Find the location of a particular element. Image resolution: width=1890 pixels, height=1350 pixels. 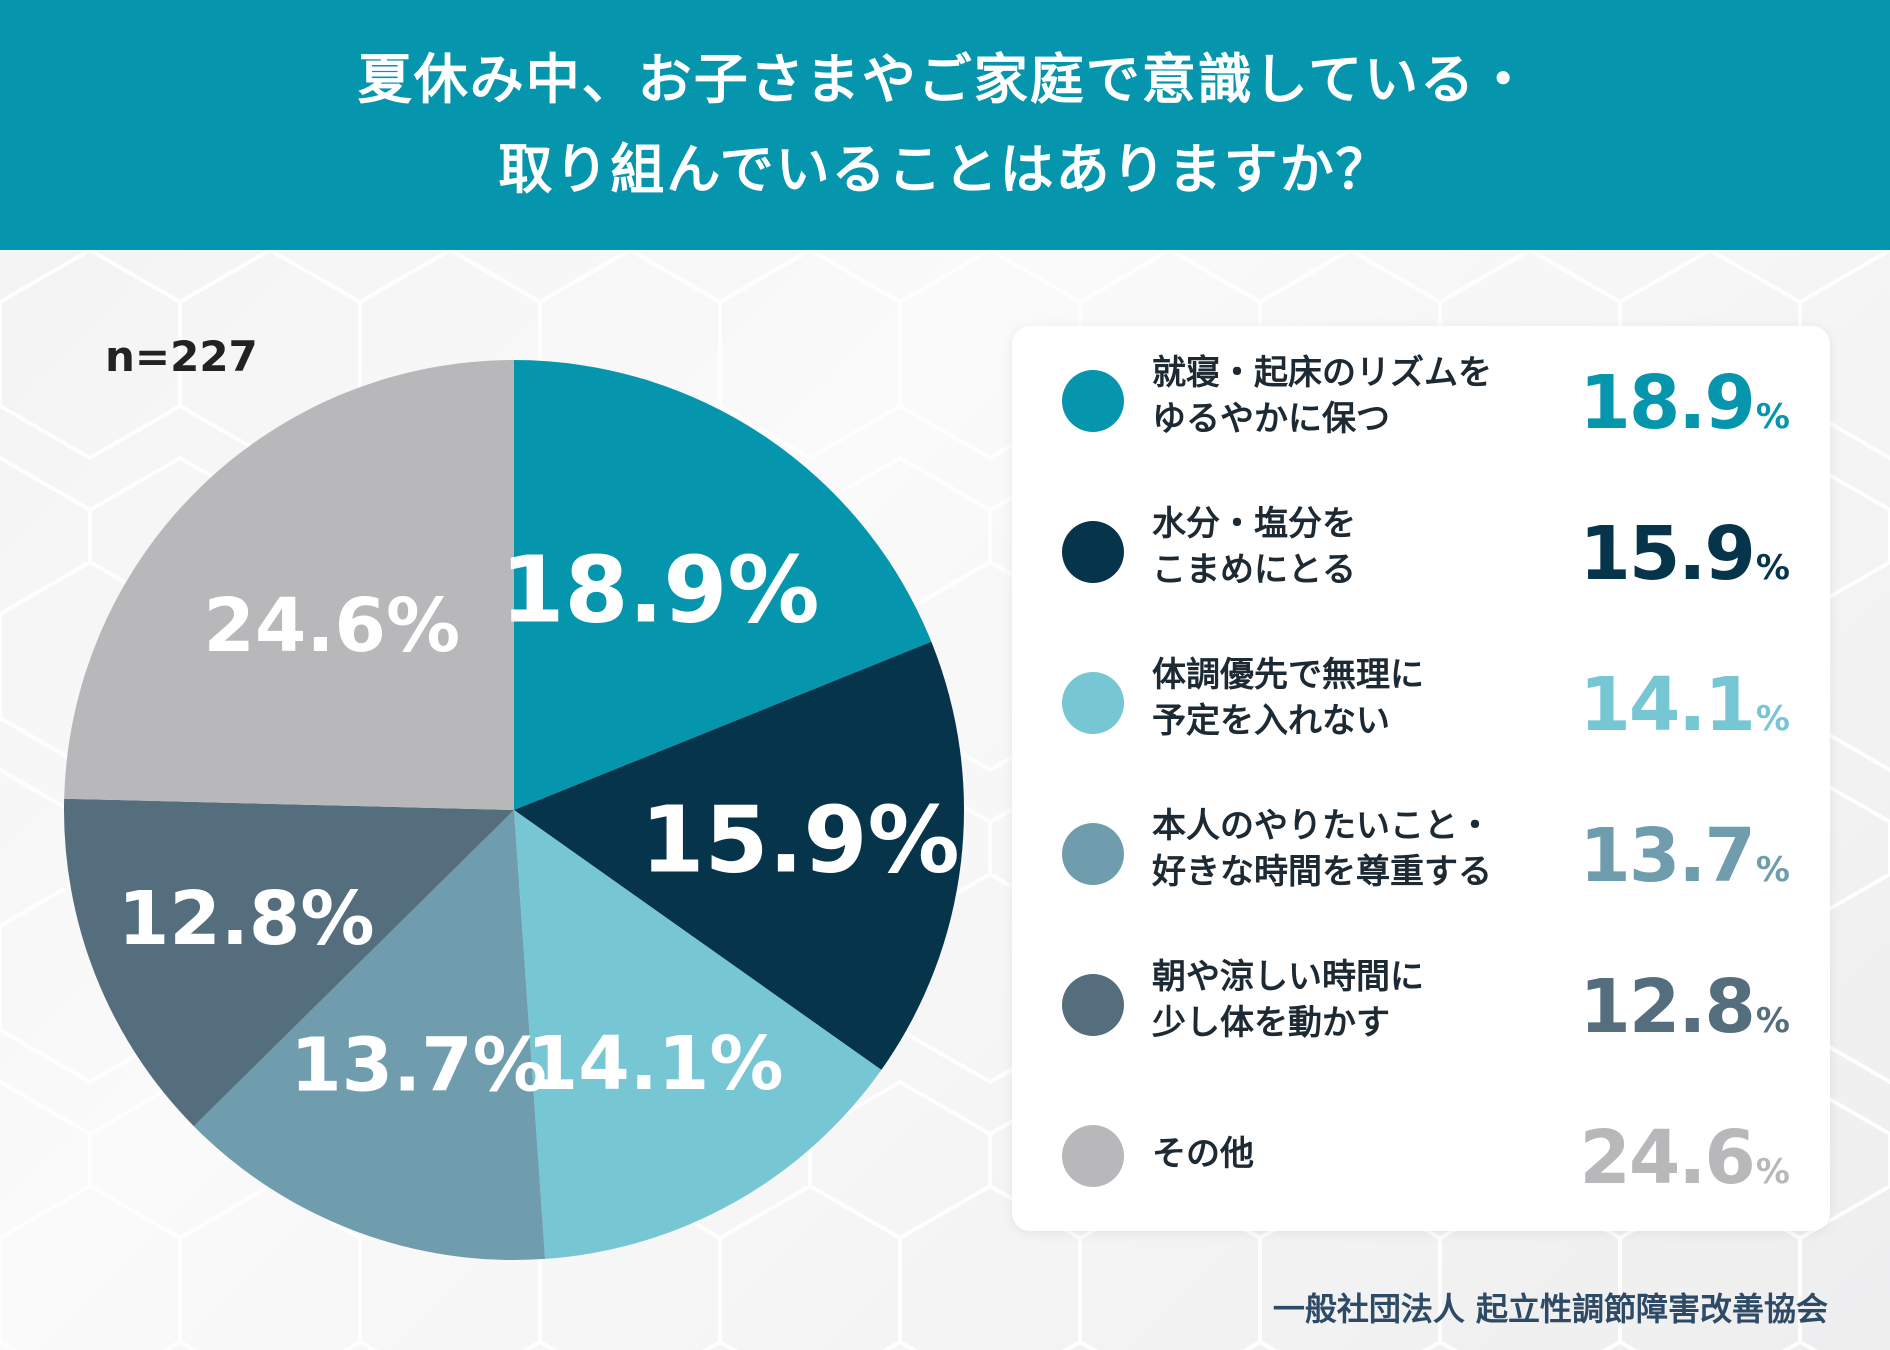

legend-value: 18.9% is located at coordinates (1684, 403).